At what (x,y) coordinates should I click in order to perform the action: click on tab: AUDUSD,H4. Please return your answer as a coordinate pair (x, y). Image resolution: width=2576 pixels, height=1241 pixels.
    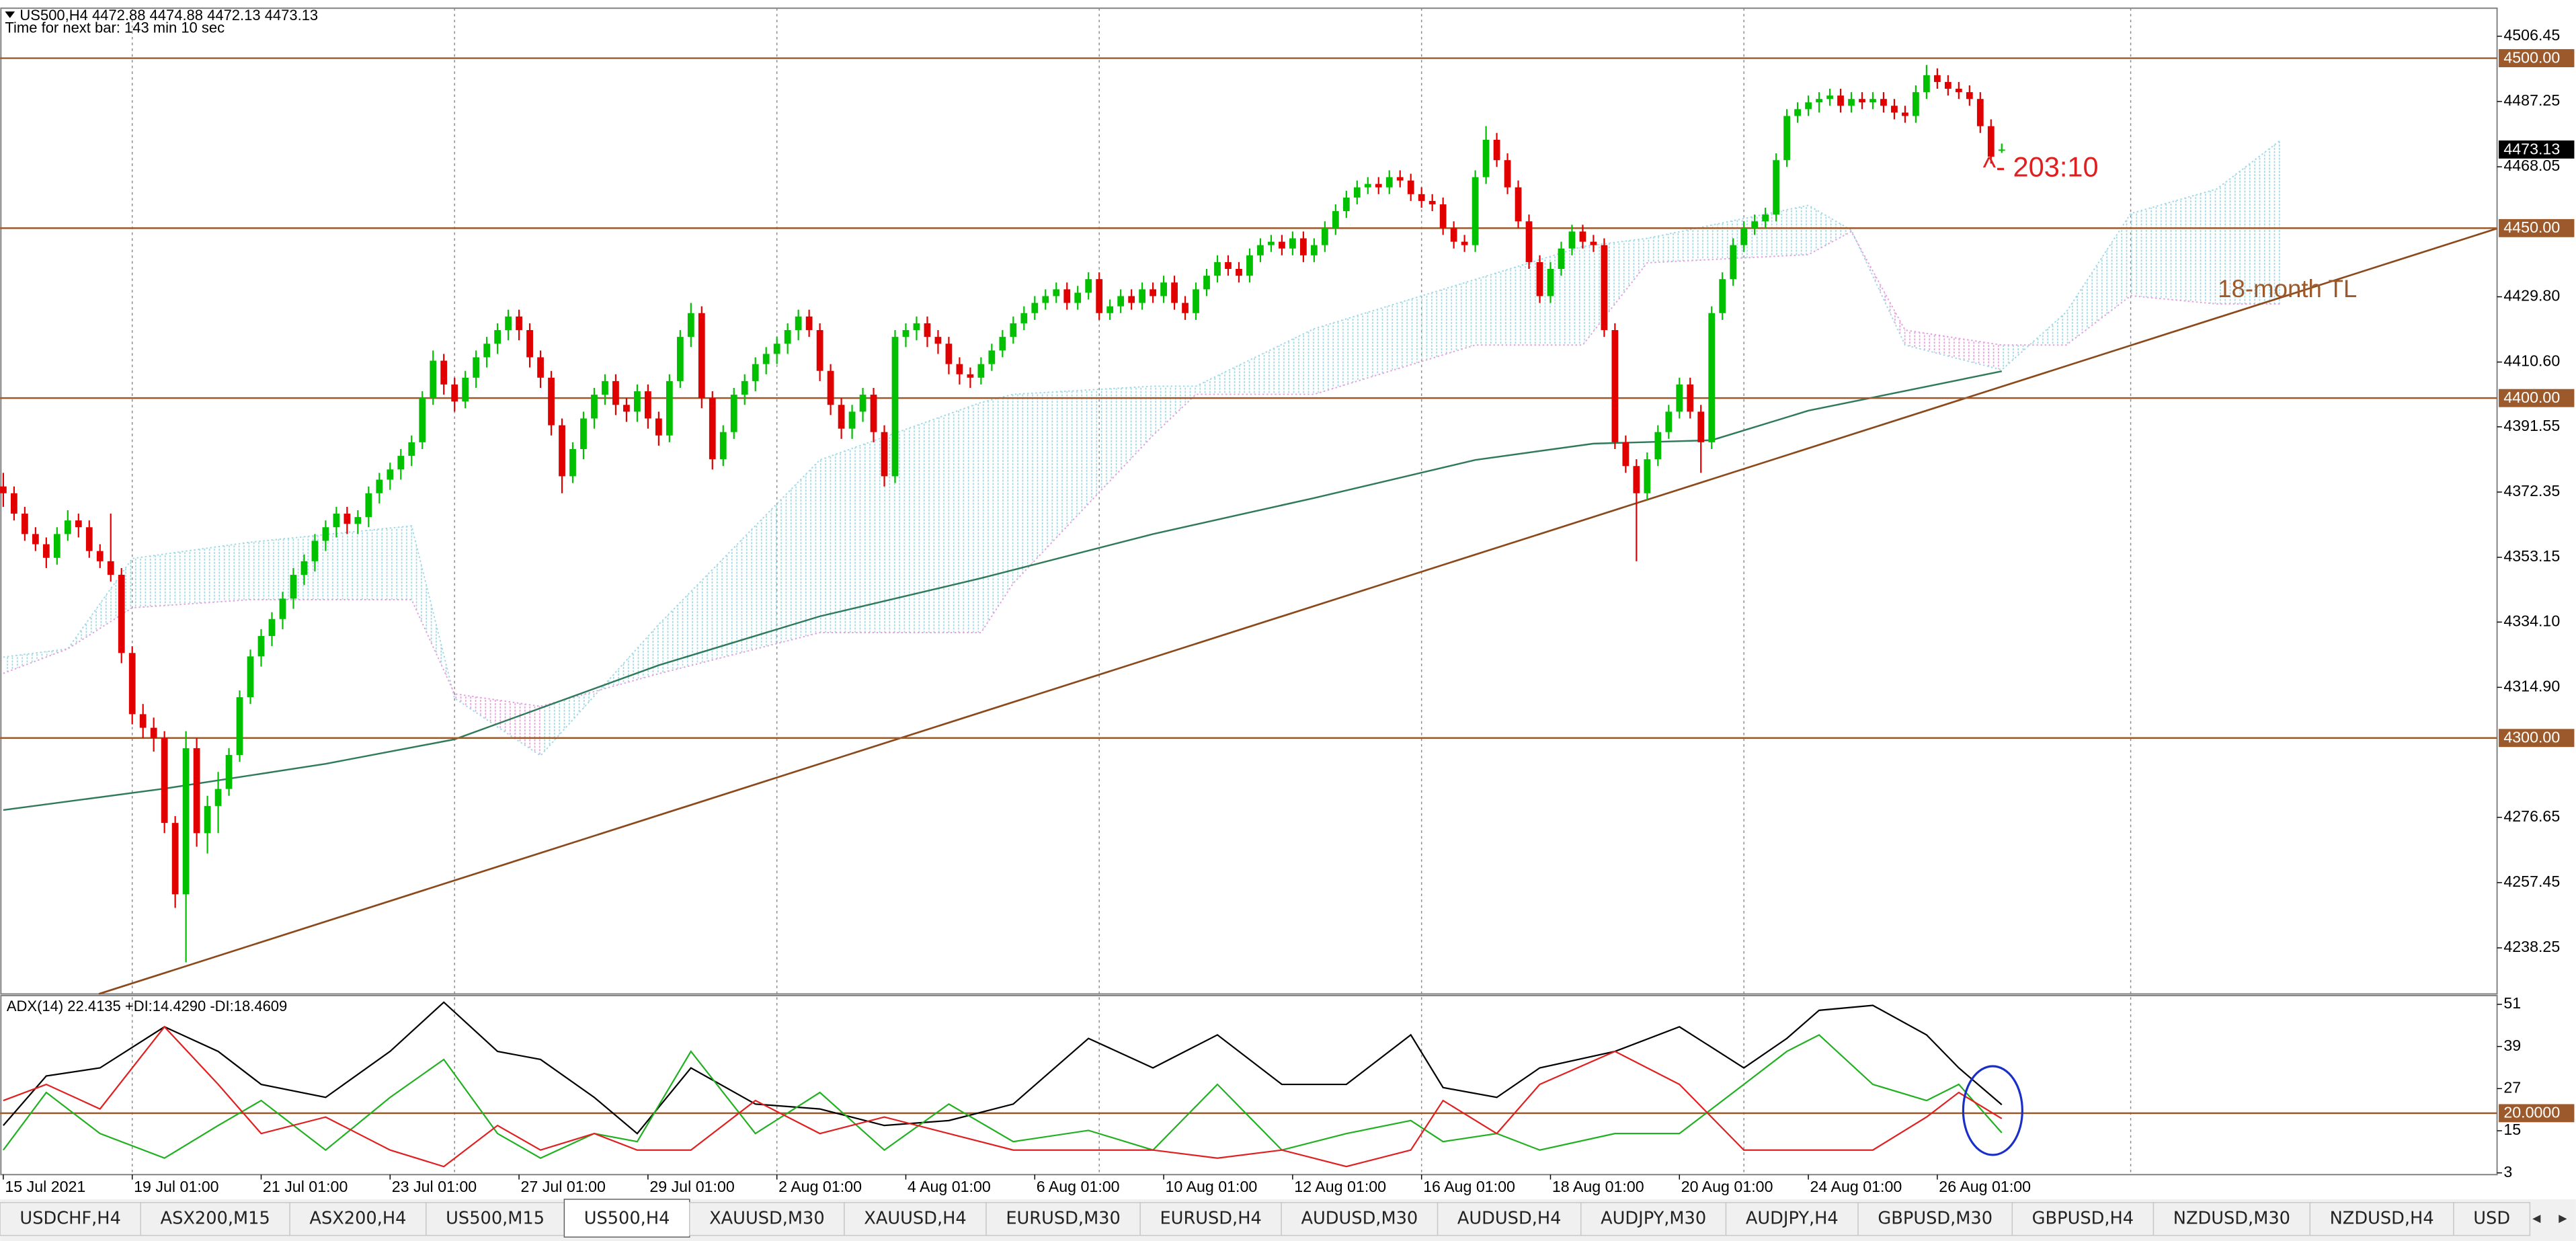
    Looking at the image, I should click on (1509, 1219).